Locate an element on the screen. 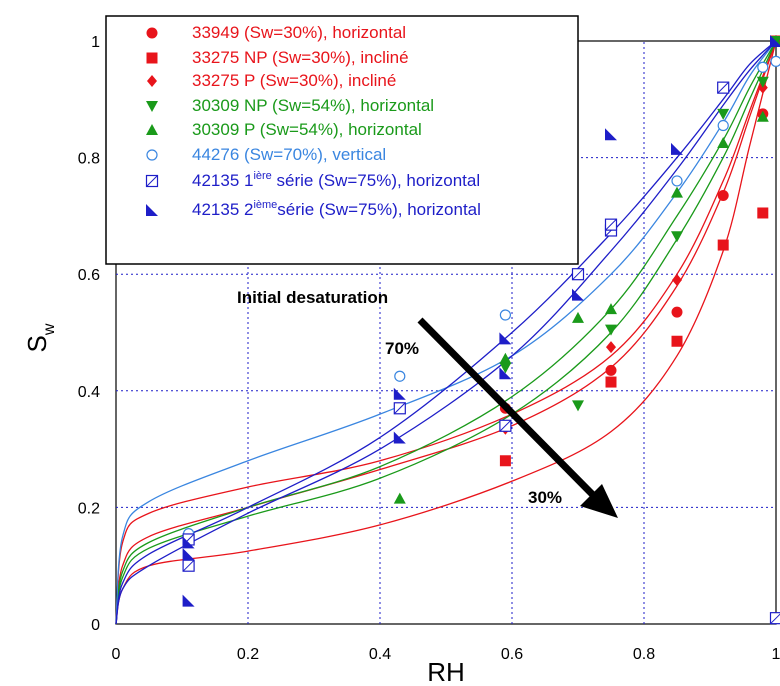  legend-label: 42135 1ière série (Sw=75%), horizontal is located at coordinates (336, 180).